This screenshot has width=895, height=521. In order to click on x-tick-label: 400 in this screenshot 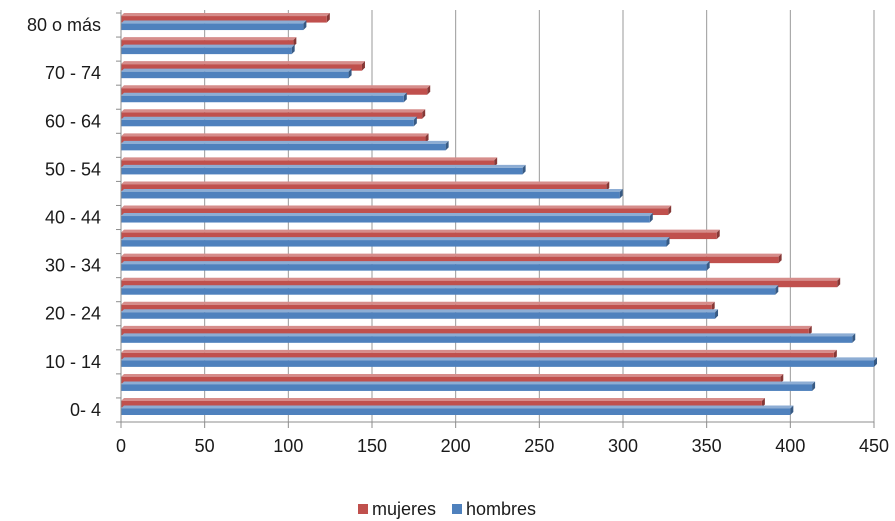, I will do `click(790, 446)`.